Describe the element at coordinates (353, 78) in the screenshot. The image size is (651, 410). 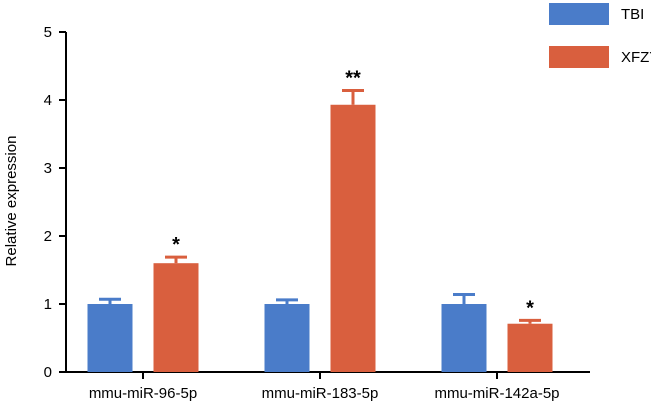
I see `significance-label: **` at that location.